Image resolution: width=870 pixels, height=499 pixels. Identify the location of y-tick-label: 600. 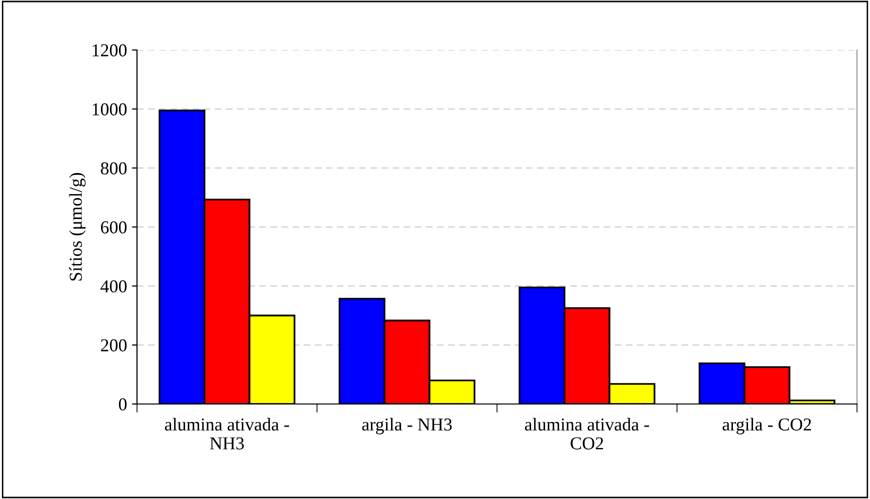
(113, 227).